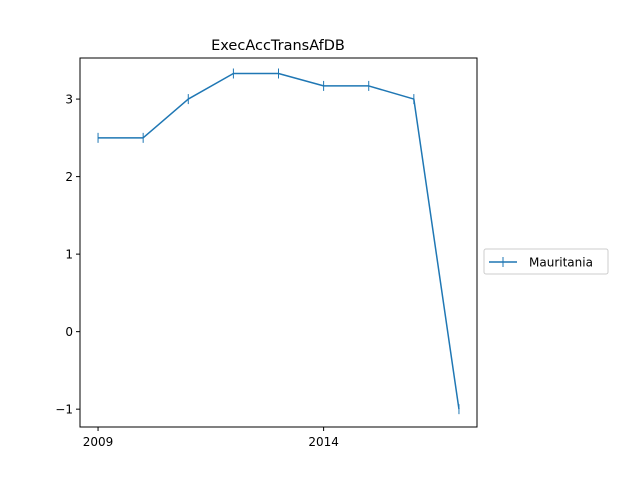 The image size is (640, 480). Describe the element at coordinates (98, 442) in the screenshot. I see `x-tick-label: 2009` at that location.